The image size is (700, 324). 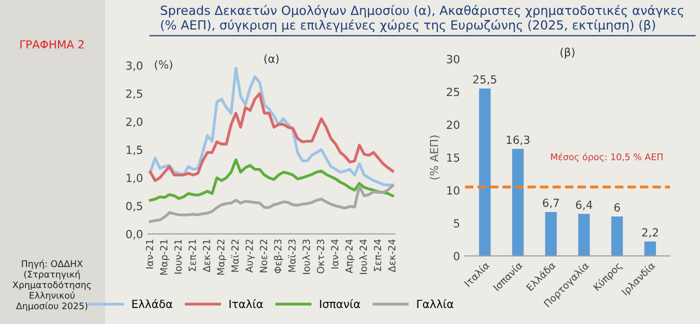 What do you see at coordinates (134, 66) in the screenshot?
I see `y-tick-label: 3,0` at bounding box center [134, 66].